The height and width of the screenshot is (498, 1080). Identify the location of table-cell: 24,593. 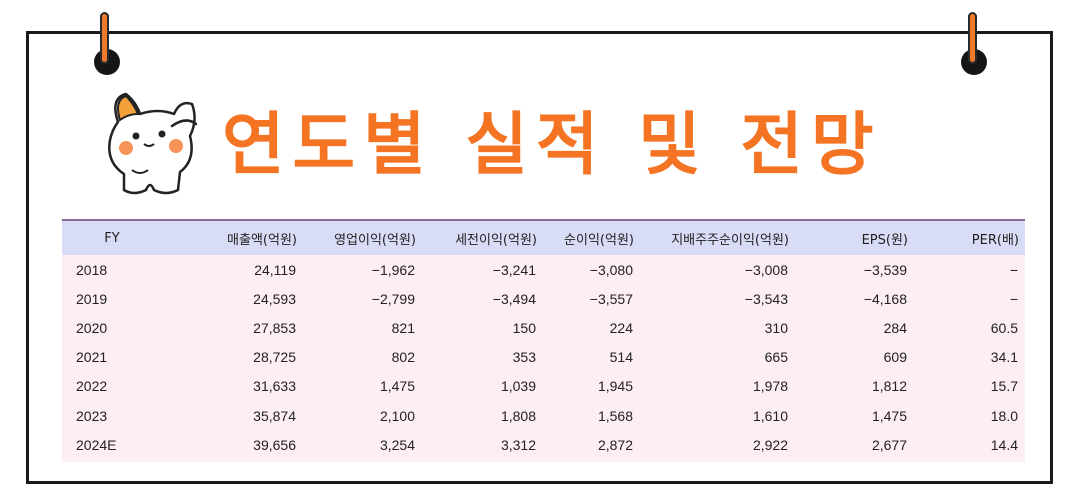
(274, 298).